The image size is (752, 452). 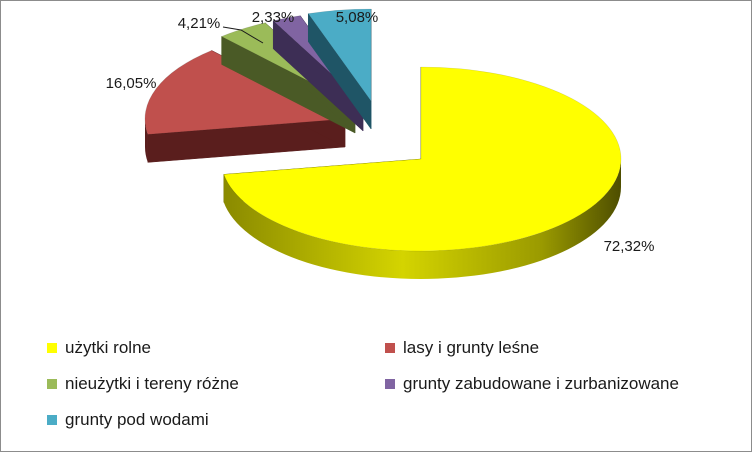 What do you see at coordinates (357, 17) in the screenshot?
I see `data-label-4: 5,08%` at bounding box center [357, 17].